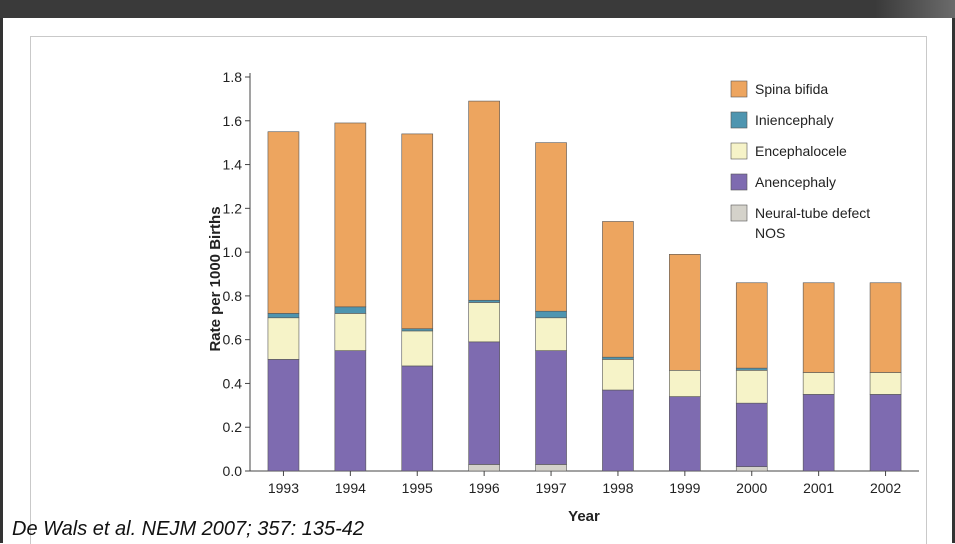  What do you see at coordinates (550, 488) in the screenshot?
I see `x-tick-label-1997: 1997` at bounding box center [550, 488].